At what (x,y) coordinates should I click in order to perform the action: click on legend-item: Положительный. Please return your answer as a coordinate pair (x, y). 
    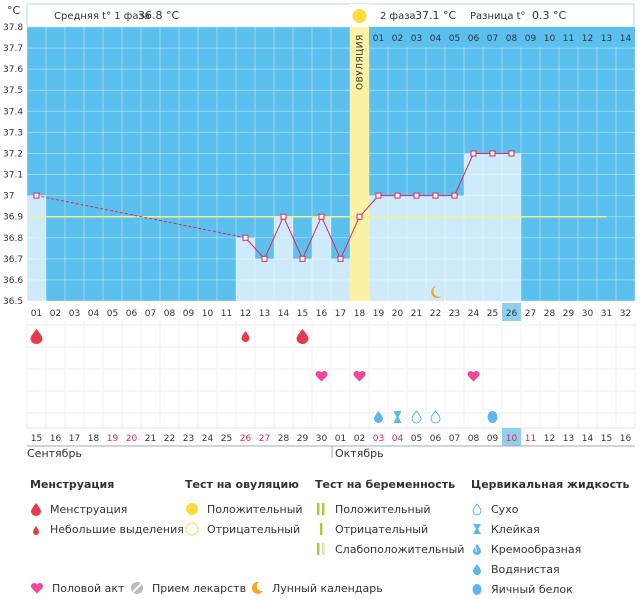
    Looking at the image, I should click on (244, 509).